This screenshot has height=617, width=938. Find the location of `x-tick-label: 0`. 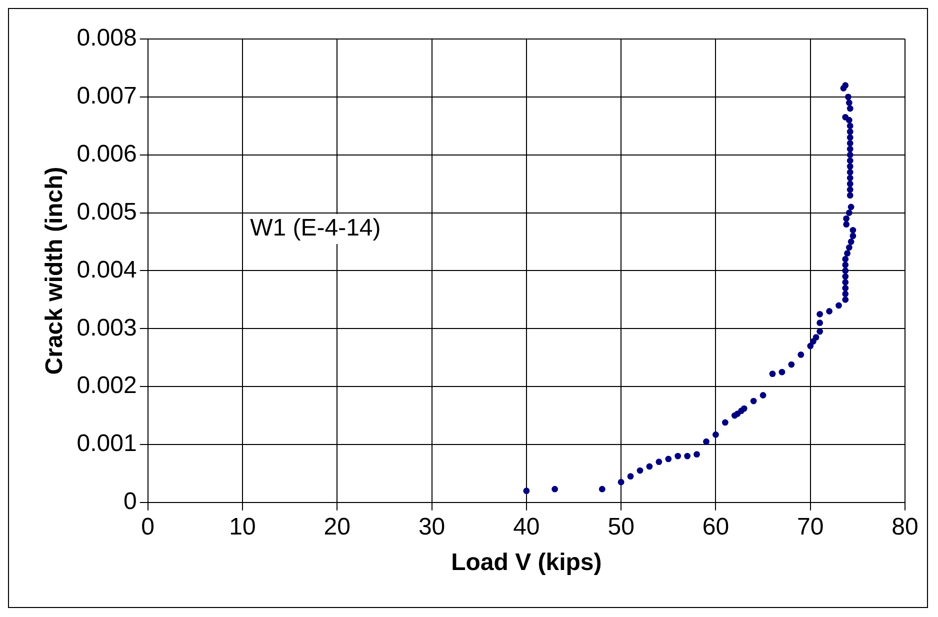

x-tick-label: 0 is located at coordinates (148, 526).